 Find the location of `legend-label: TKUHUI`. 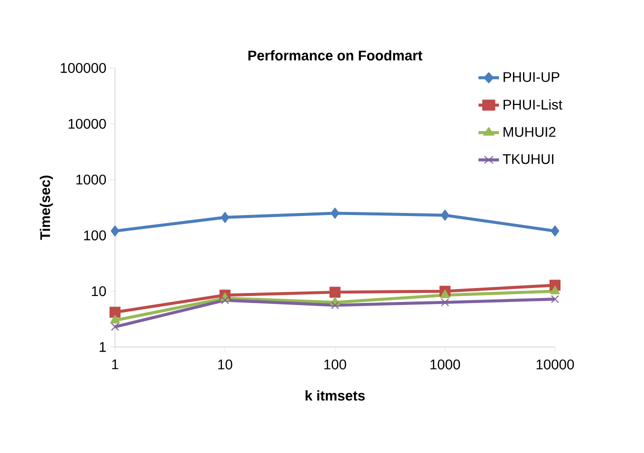

legend-label: TKUHUI is located at coordinates (528, 159).